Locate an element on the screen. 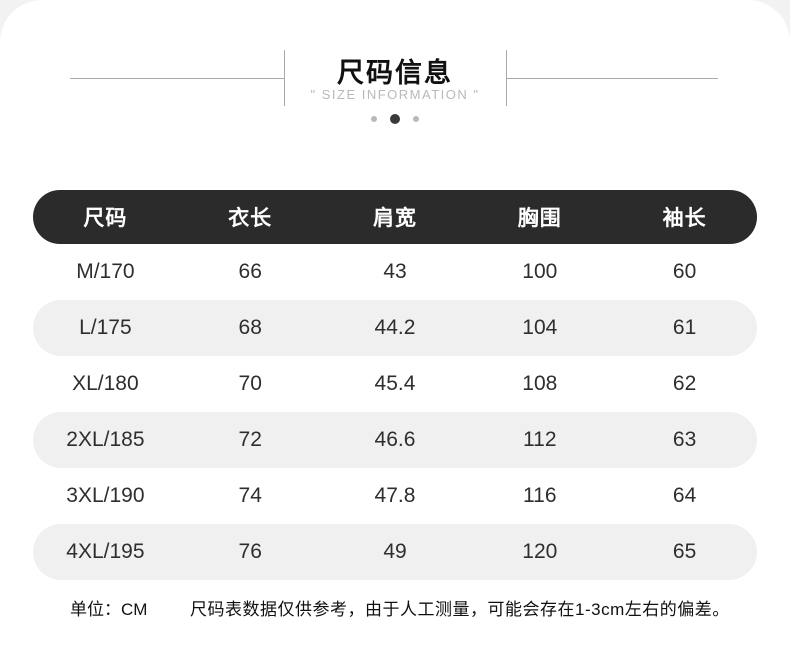 This screenshot has width=790, height=654. cell-length: 72 is located at coordinates (250, 439).